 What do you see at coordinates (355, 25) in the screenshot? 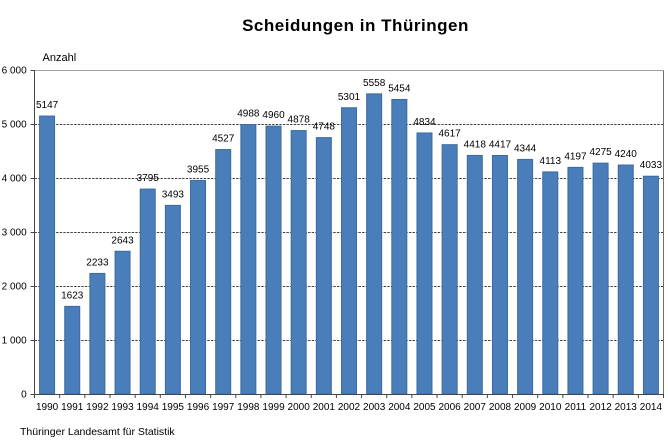
I see `svg-text: Scheidungen in Thüringen` at bounding box center [355, 25].